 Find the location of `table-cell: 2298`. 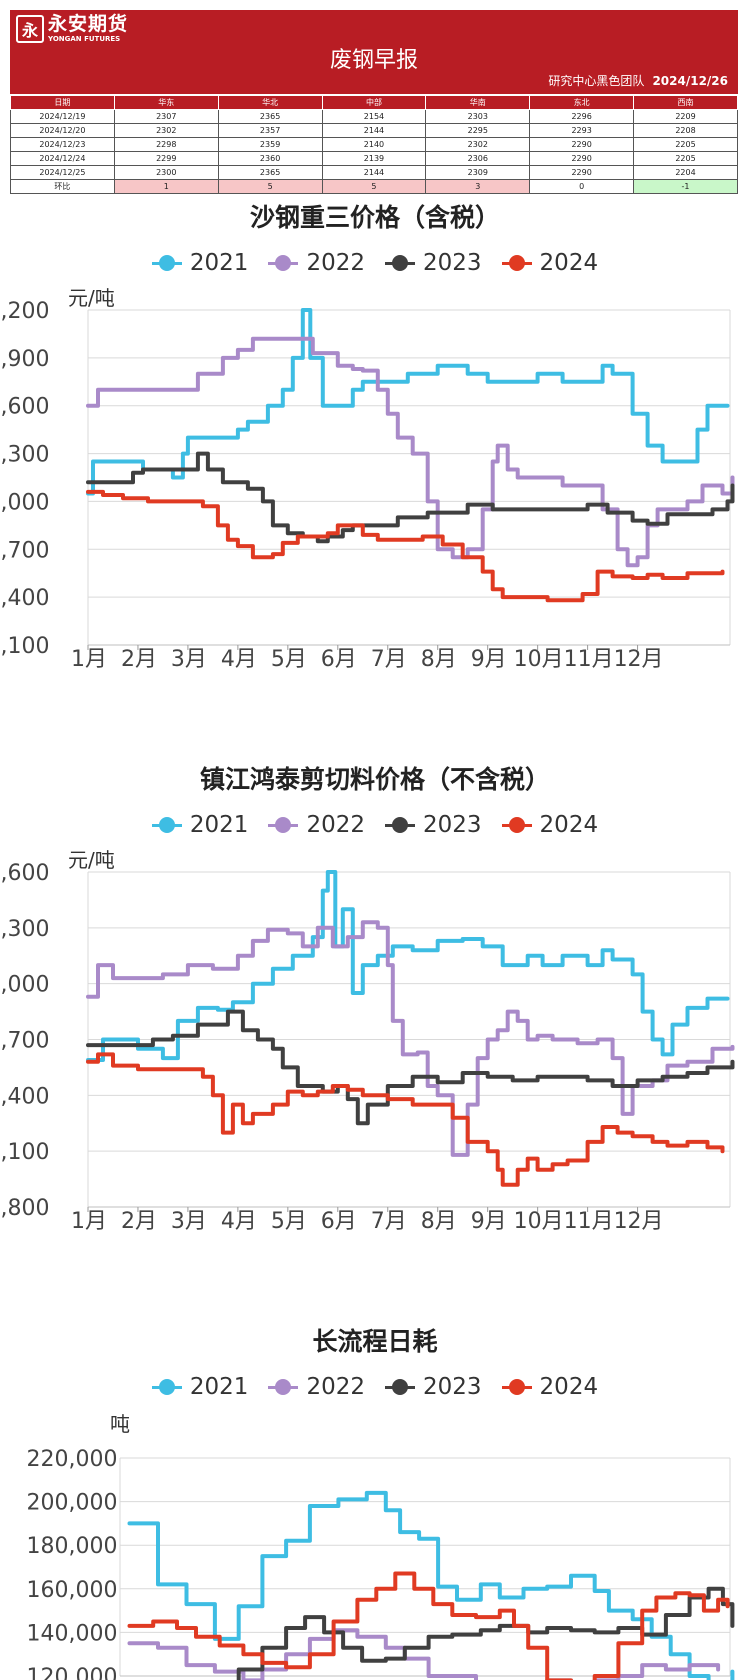

table-cell: 2298 is located at coordinates (166, 144).